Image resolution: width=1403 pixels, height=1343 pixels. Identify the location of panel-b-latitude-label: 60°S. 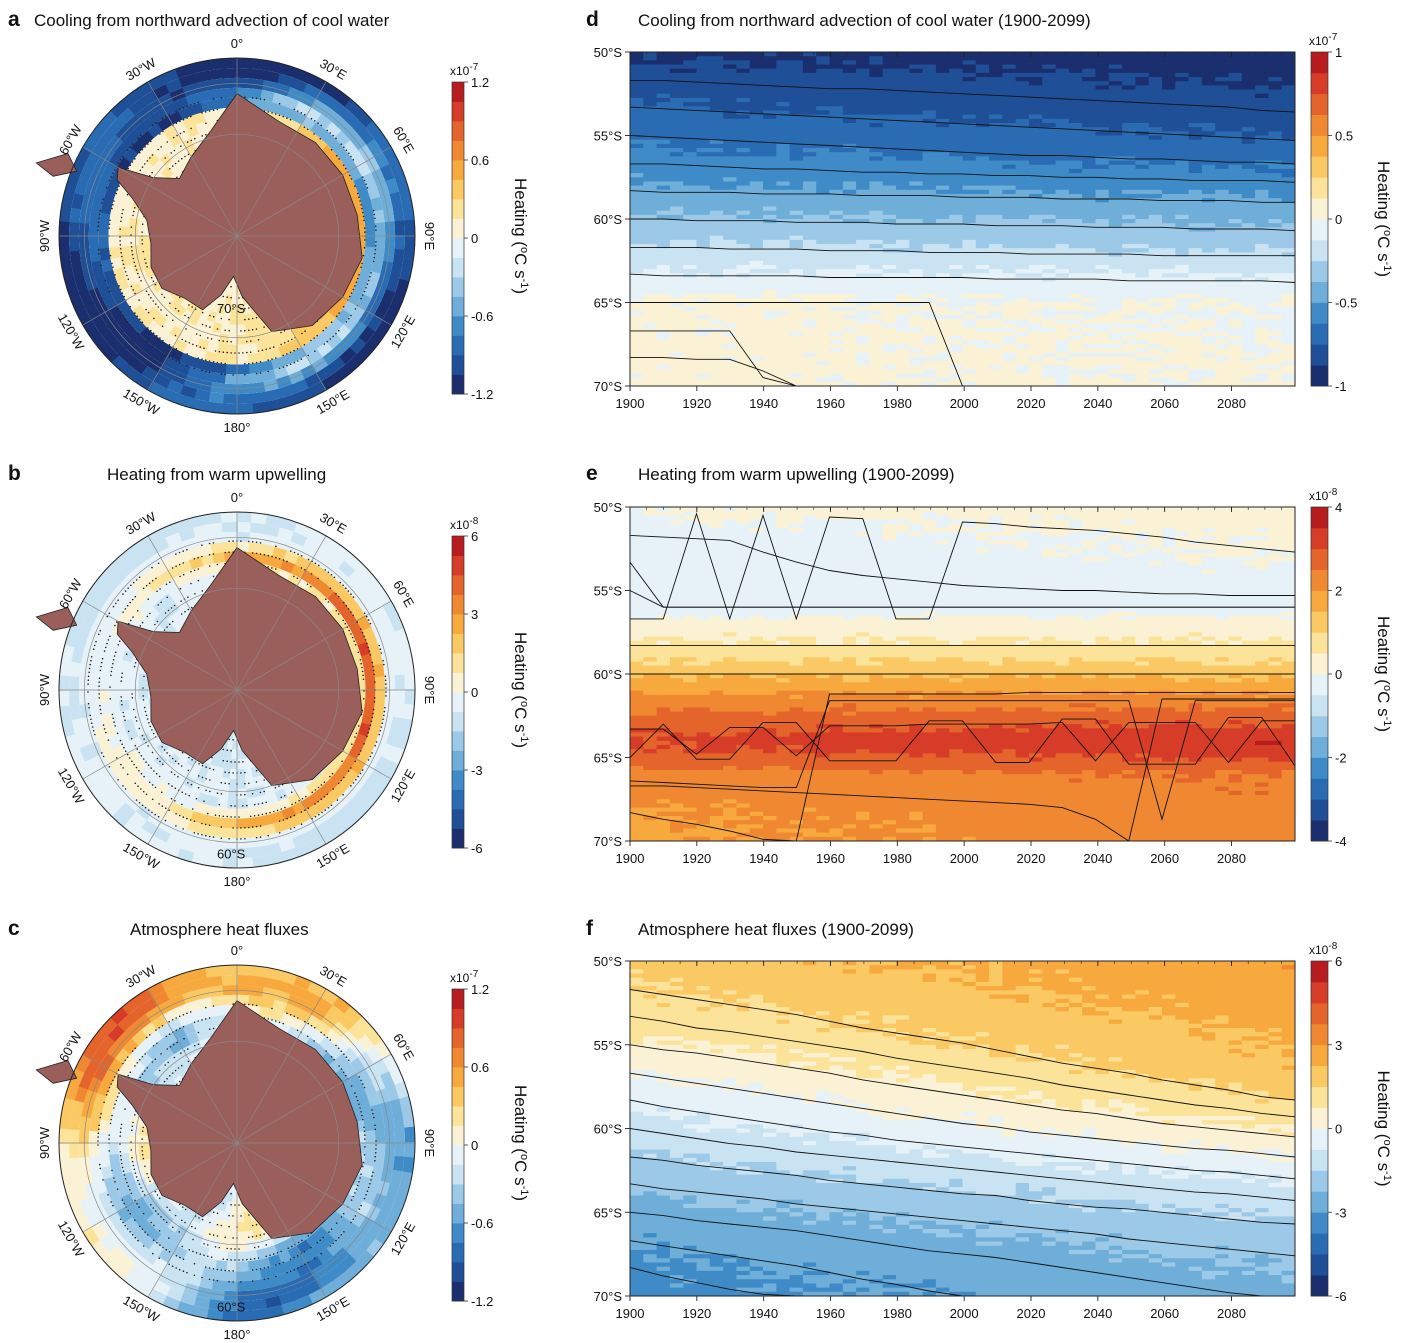
(231, 854).